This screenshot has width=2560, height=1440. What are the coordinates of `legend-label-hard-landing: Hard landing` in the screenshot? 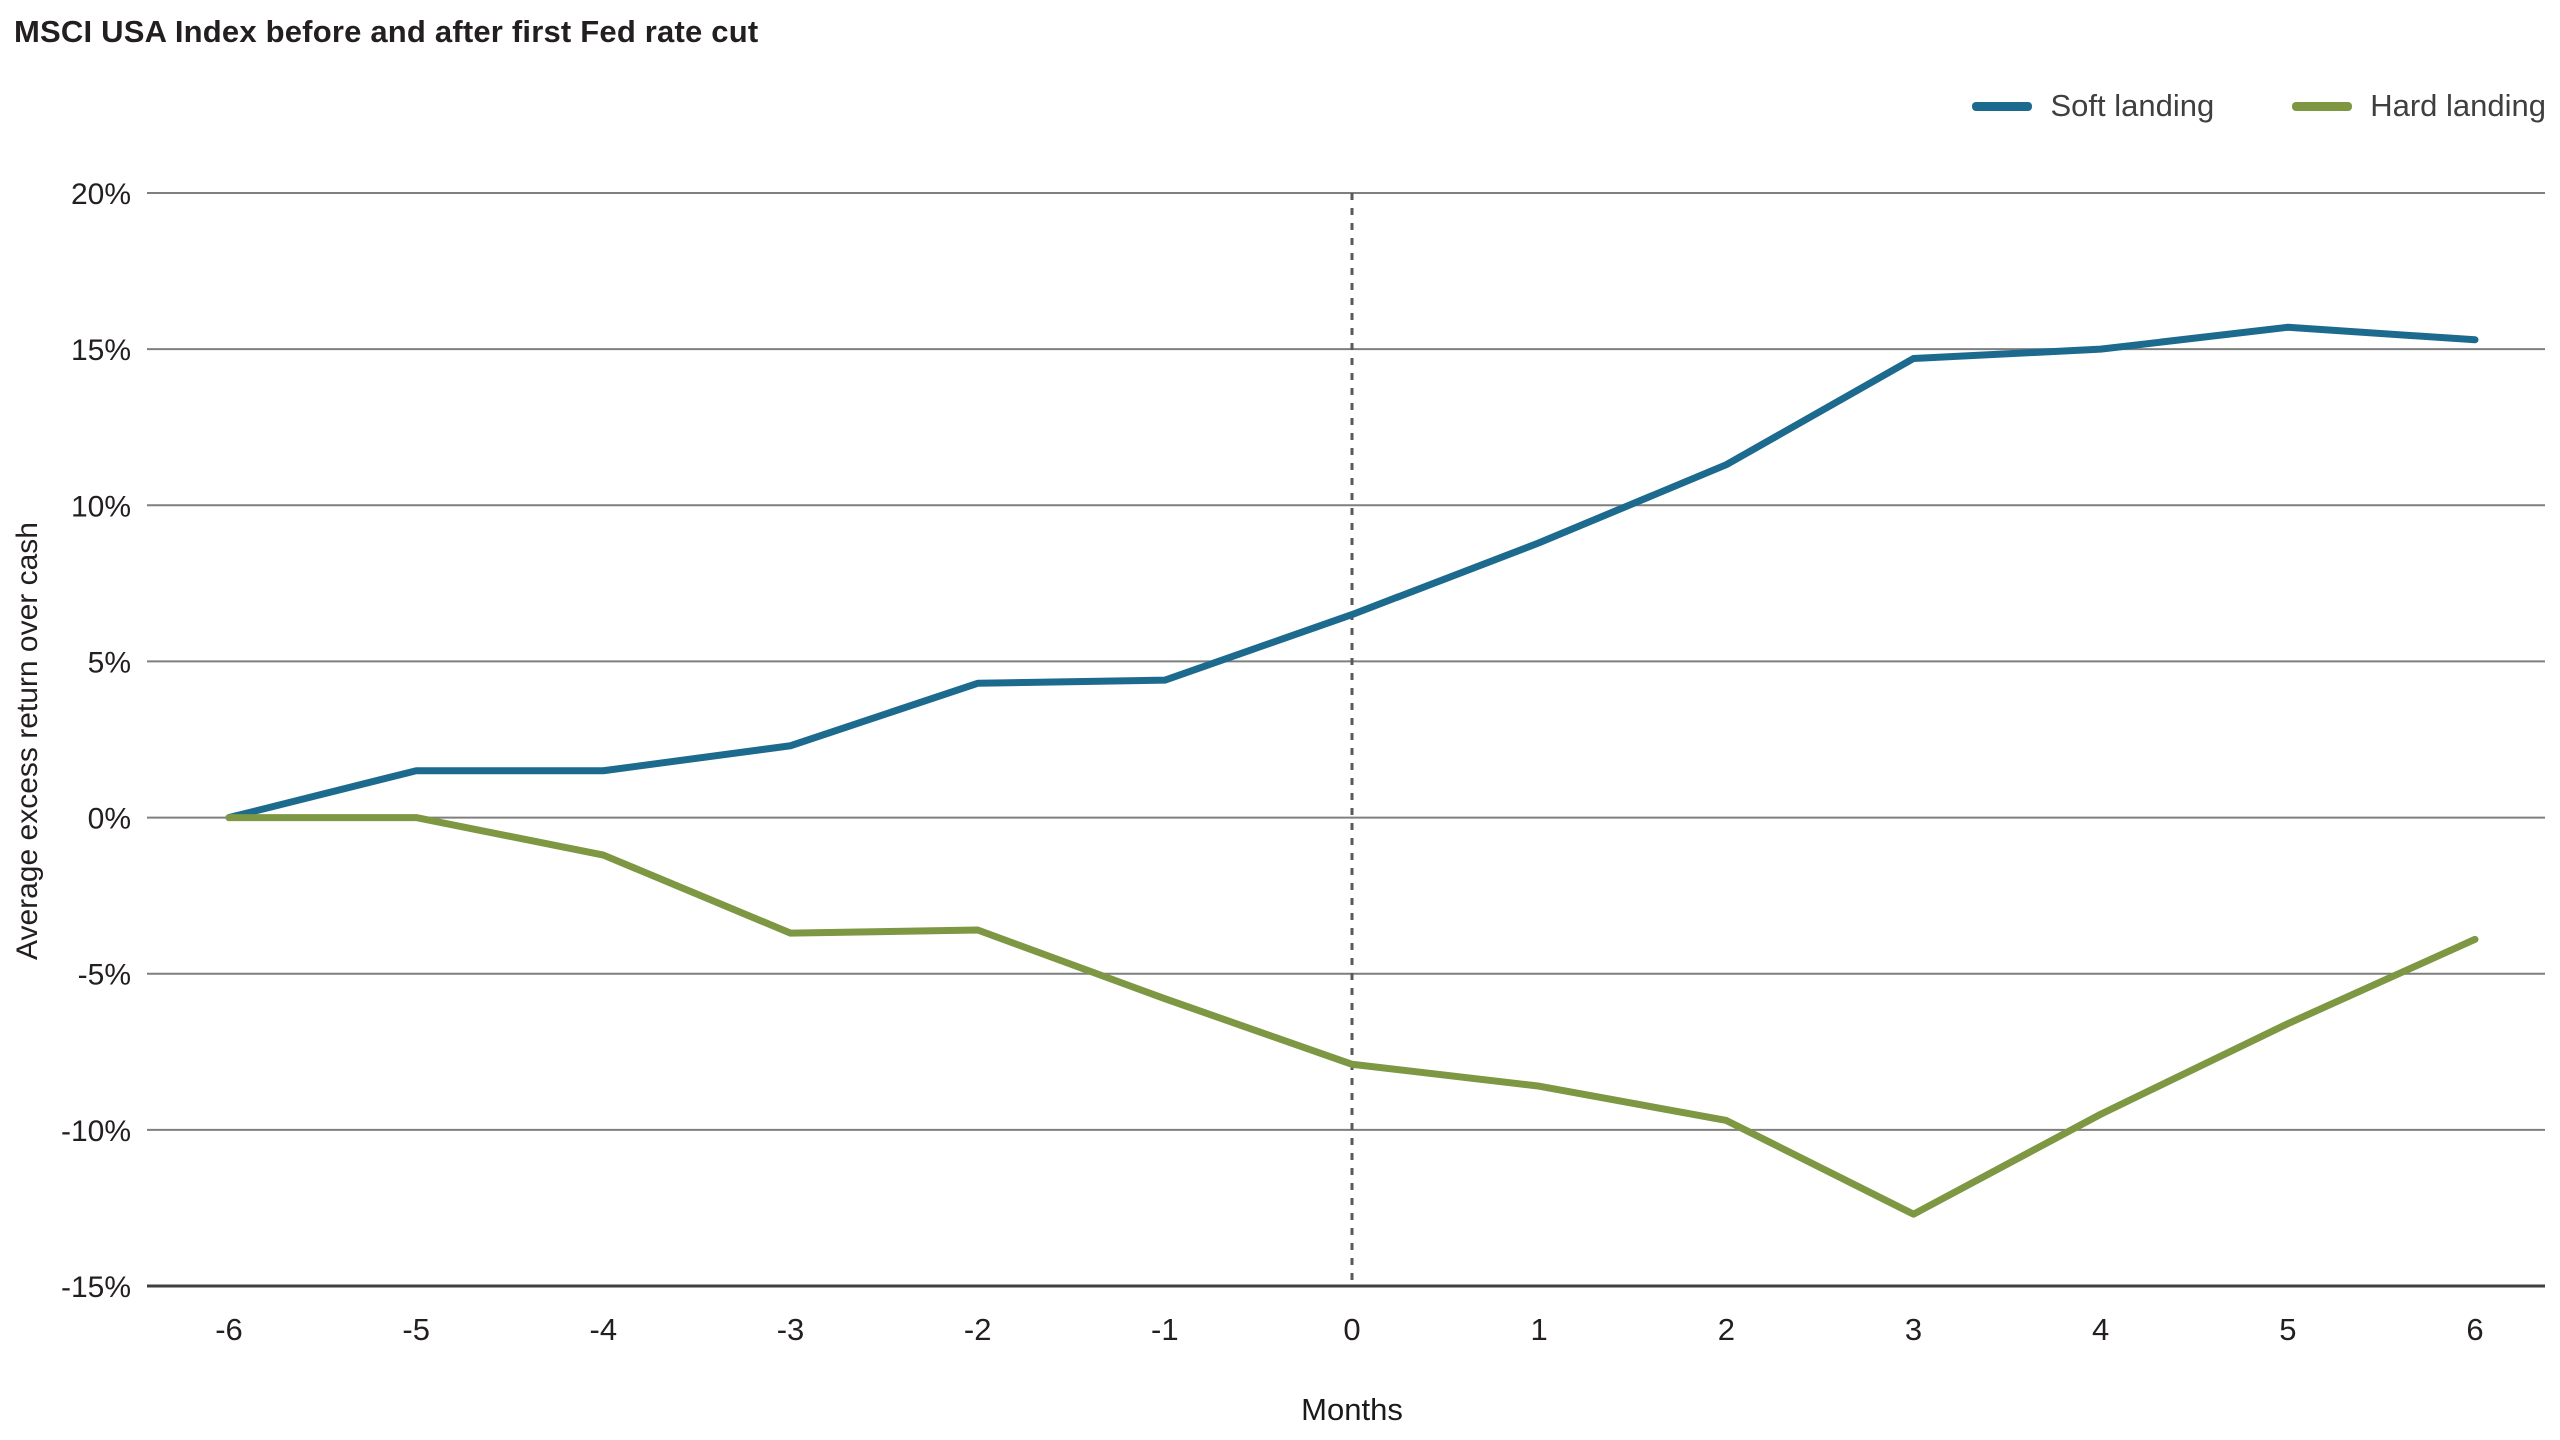 It's located at (2458, 105).